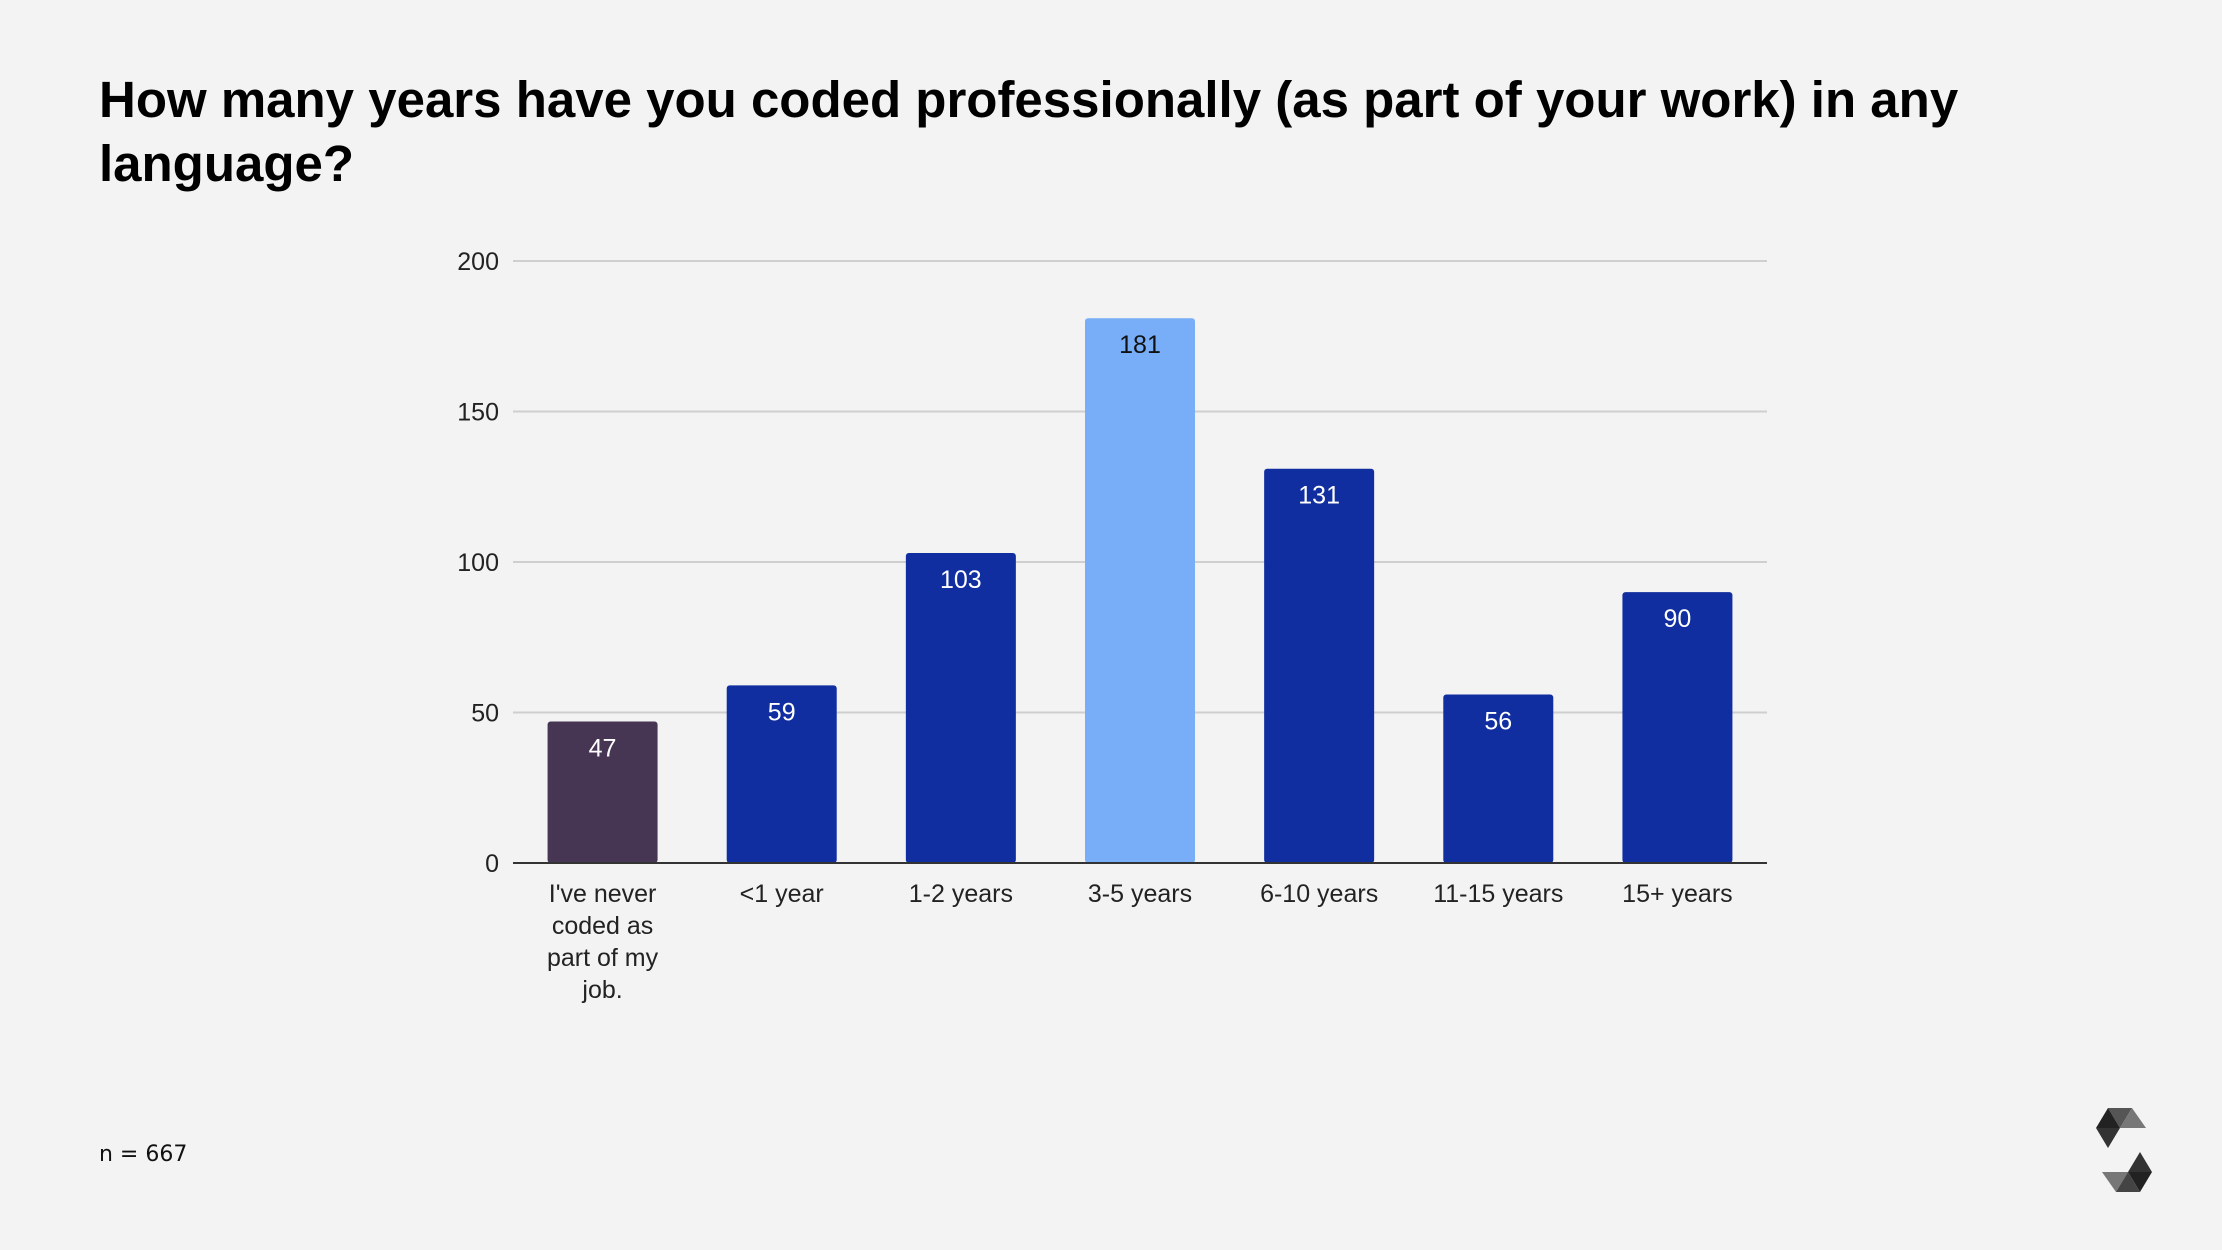  I want to click on data-label: 47, so click(603, 749).